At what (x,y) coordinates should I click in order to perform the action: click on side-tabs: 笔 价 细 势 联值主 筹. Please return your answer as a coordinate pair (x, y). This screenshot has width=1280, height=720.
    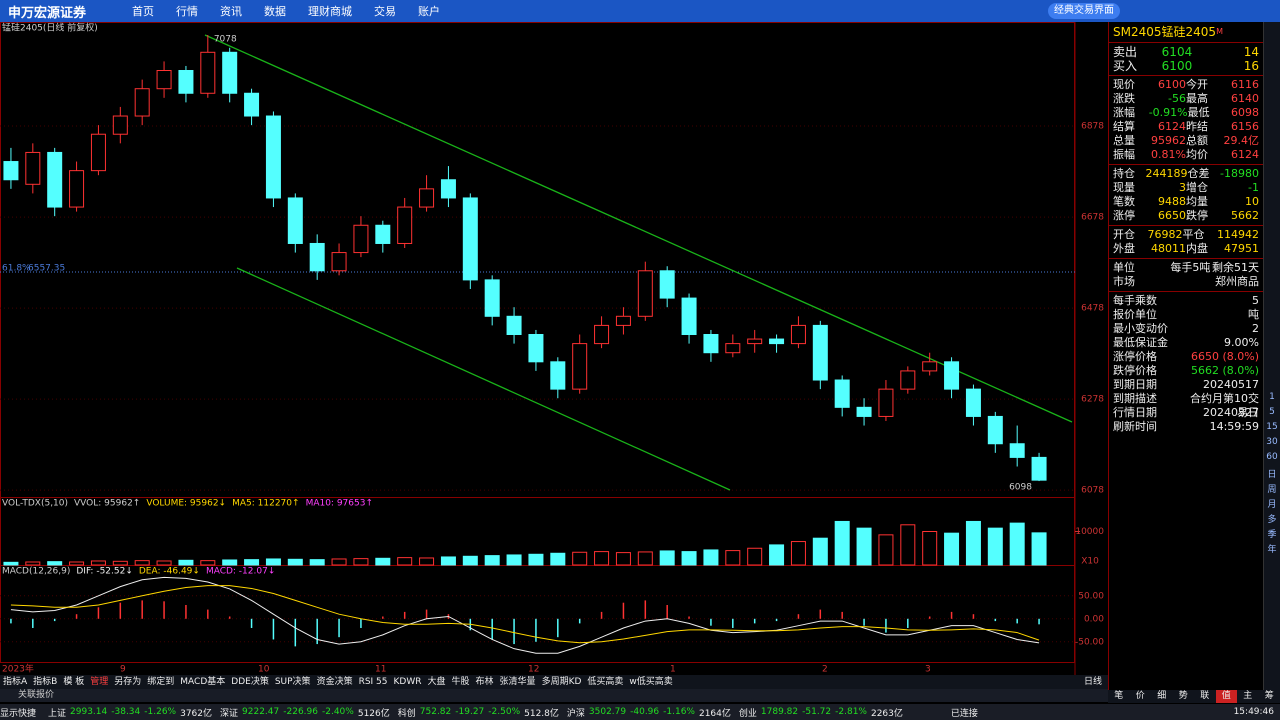
    Looking at the image, I should click on (1194, 696).